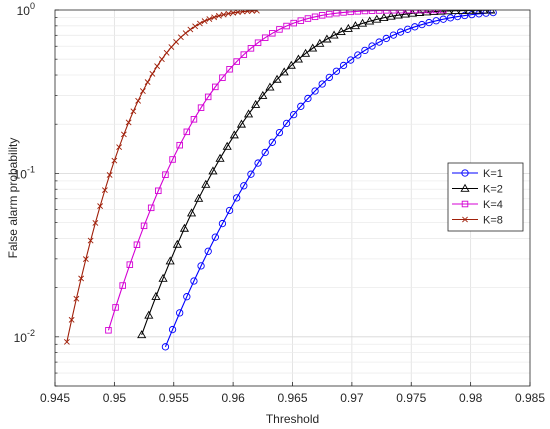 The image size is (550, 429). Describe the element at coordinates (477, 174) in the screenshot. I see `legend-item: K=1` at that location.